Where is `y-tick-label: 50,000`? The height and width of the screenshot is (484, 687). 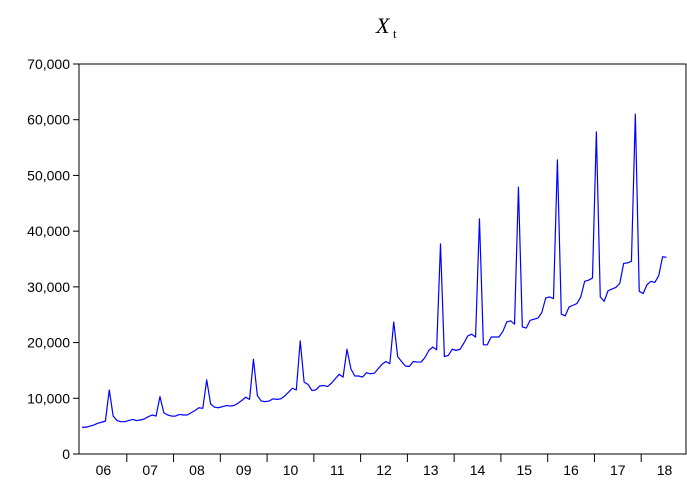
y-tick-label: 50,000 is located at coordinates (48, 175).